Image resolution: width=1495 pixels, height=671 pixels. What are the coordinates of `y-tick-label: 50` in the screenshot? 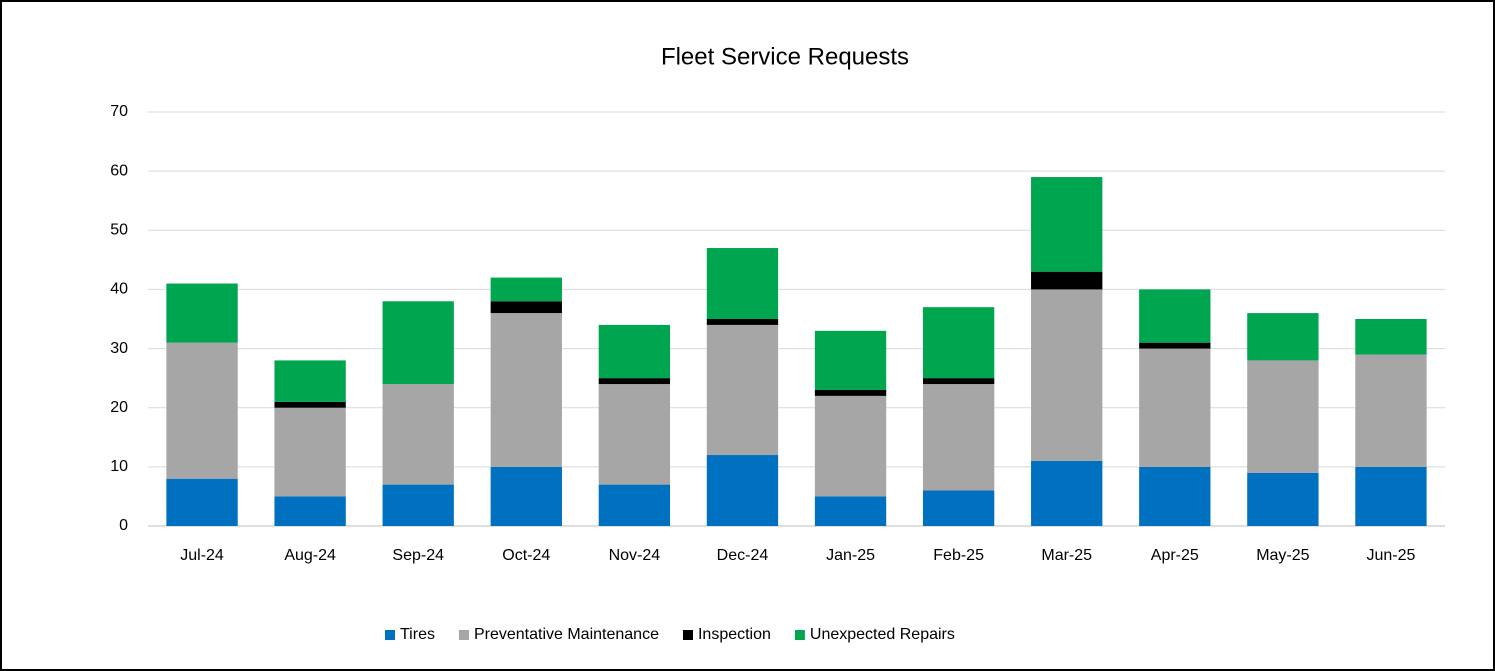 It's located at (119, 230).